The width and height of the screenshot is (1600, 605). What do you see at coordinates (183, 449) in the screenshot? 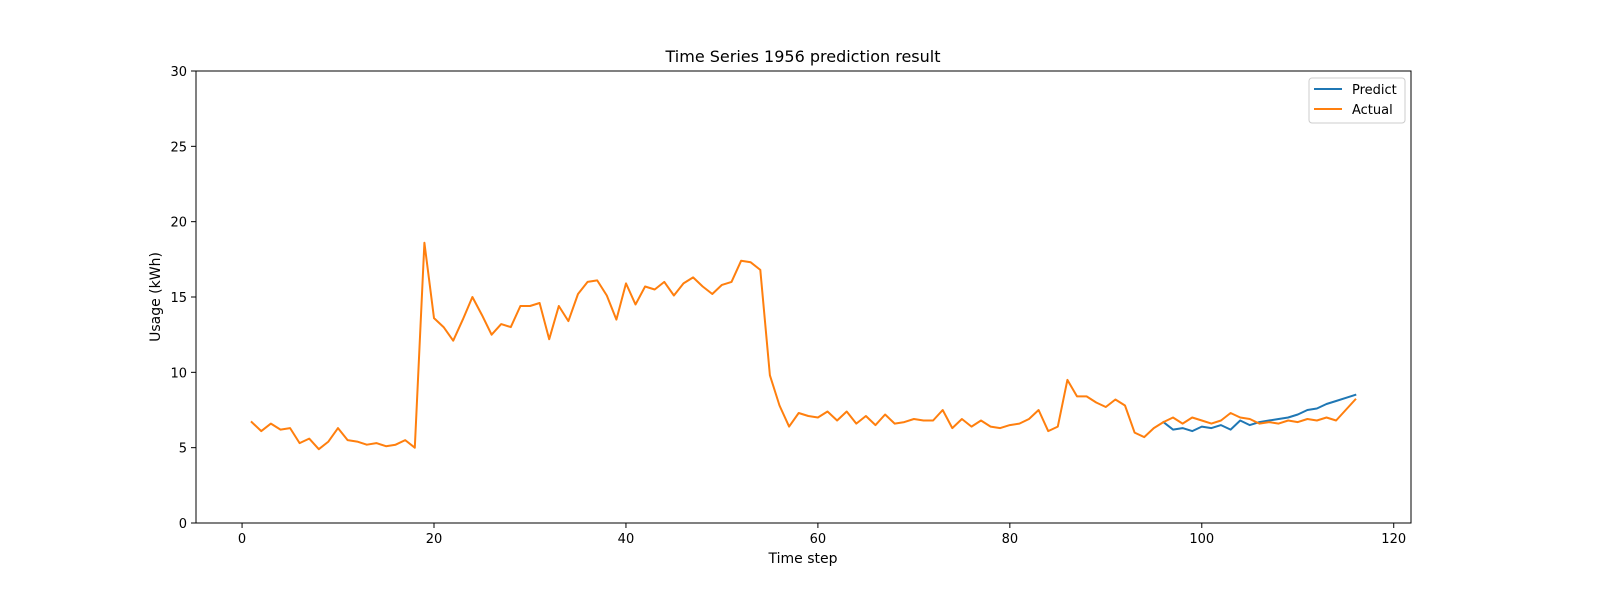
I see `y-tick-label: 5` at bounding box center [183, 449].